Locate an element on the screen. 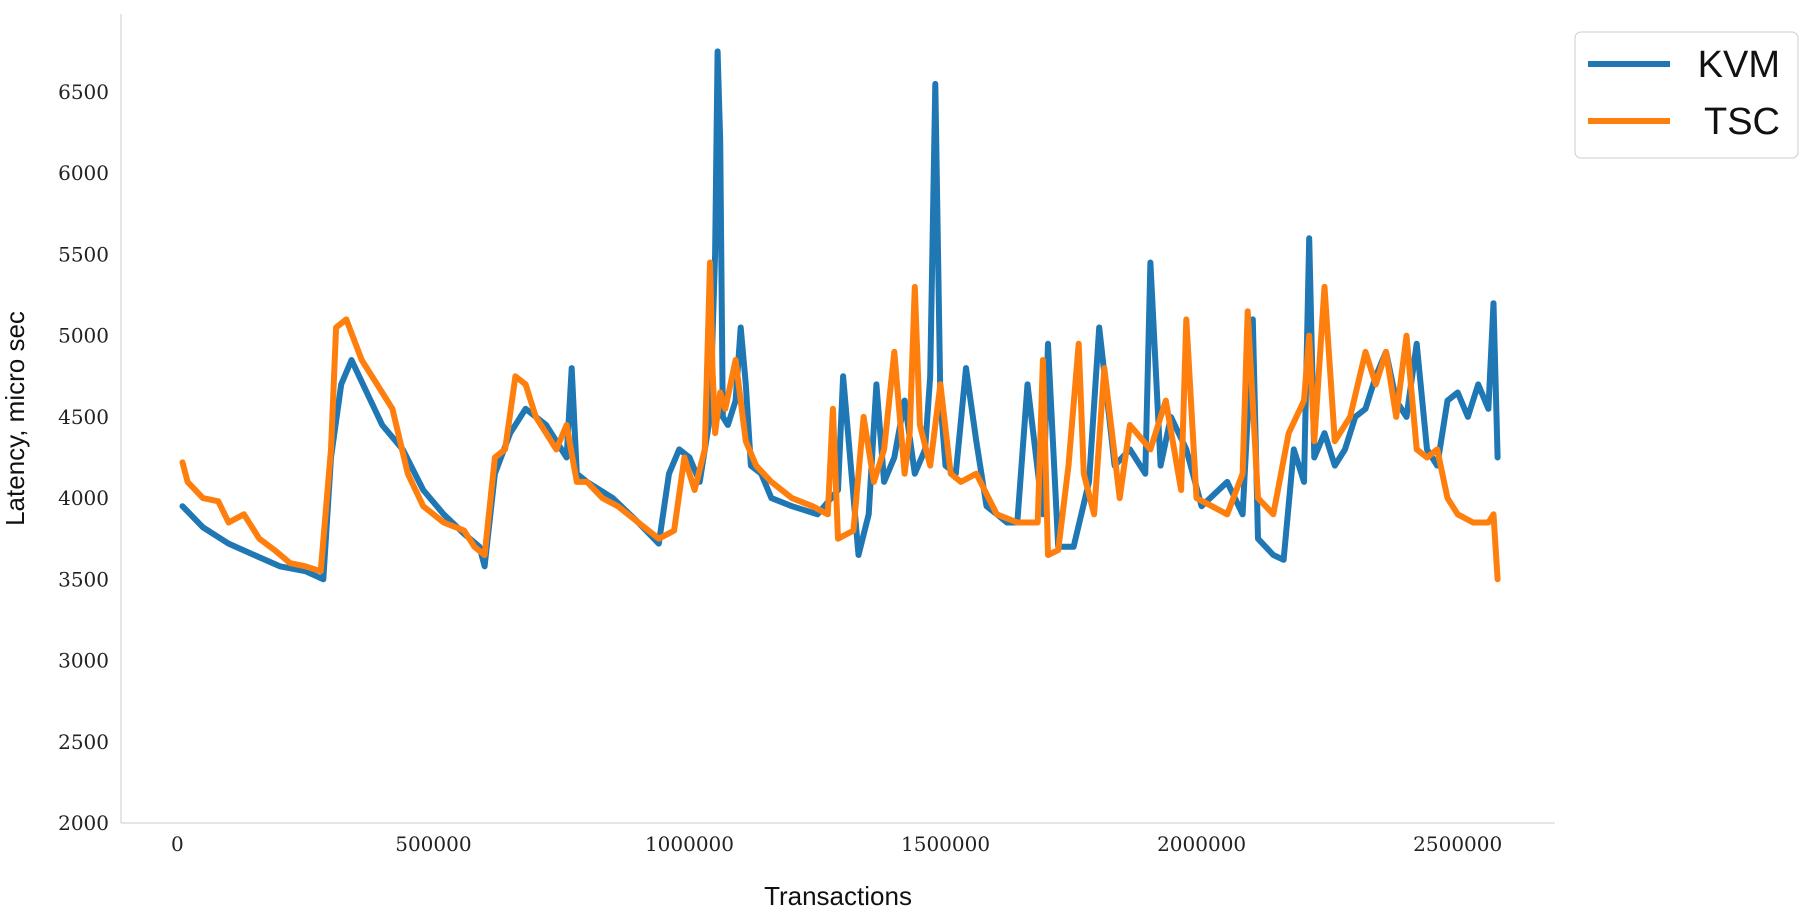 The width and height of the screenshot is (1808, 921). y-tick-label: 5000 is located at coordinates (83, 336).